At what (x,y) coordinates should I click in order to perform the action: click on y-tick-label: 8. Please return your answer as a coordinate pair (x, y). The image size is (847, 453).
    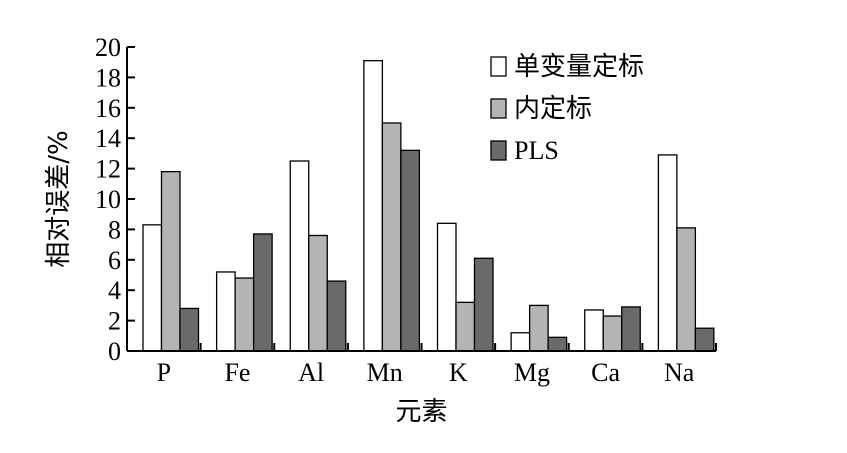
    Looking at the image, I should click on (114, 229).